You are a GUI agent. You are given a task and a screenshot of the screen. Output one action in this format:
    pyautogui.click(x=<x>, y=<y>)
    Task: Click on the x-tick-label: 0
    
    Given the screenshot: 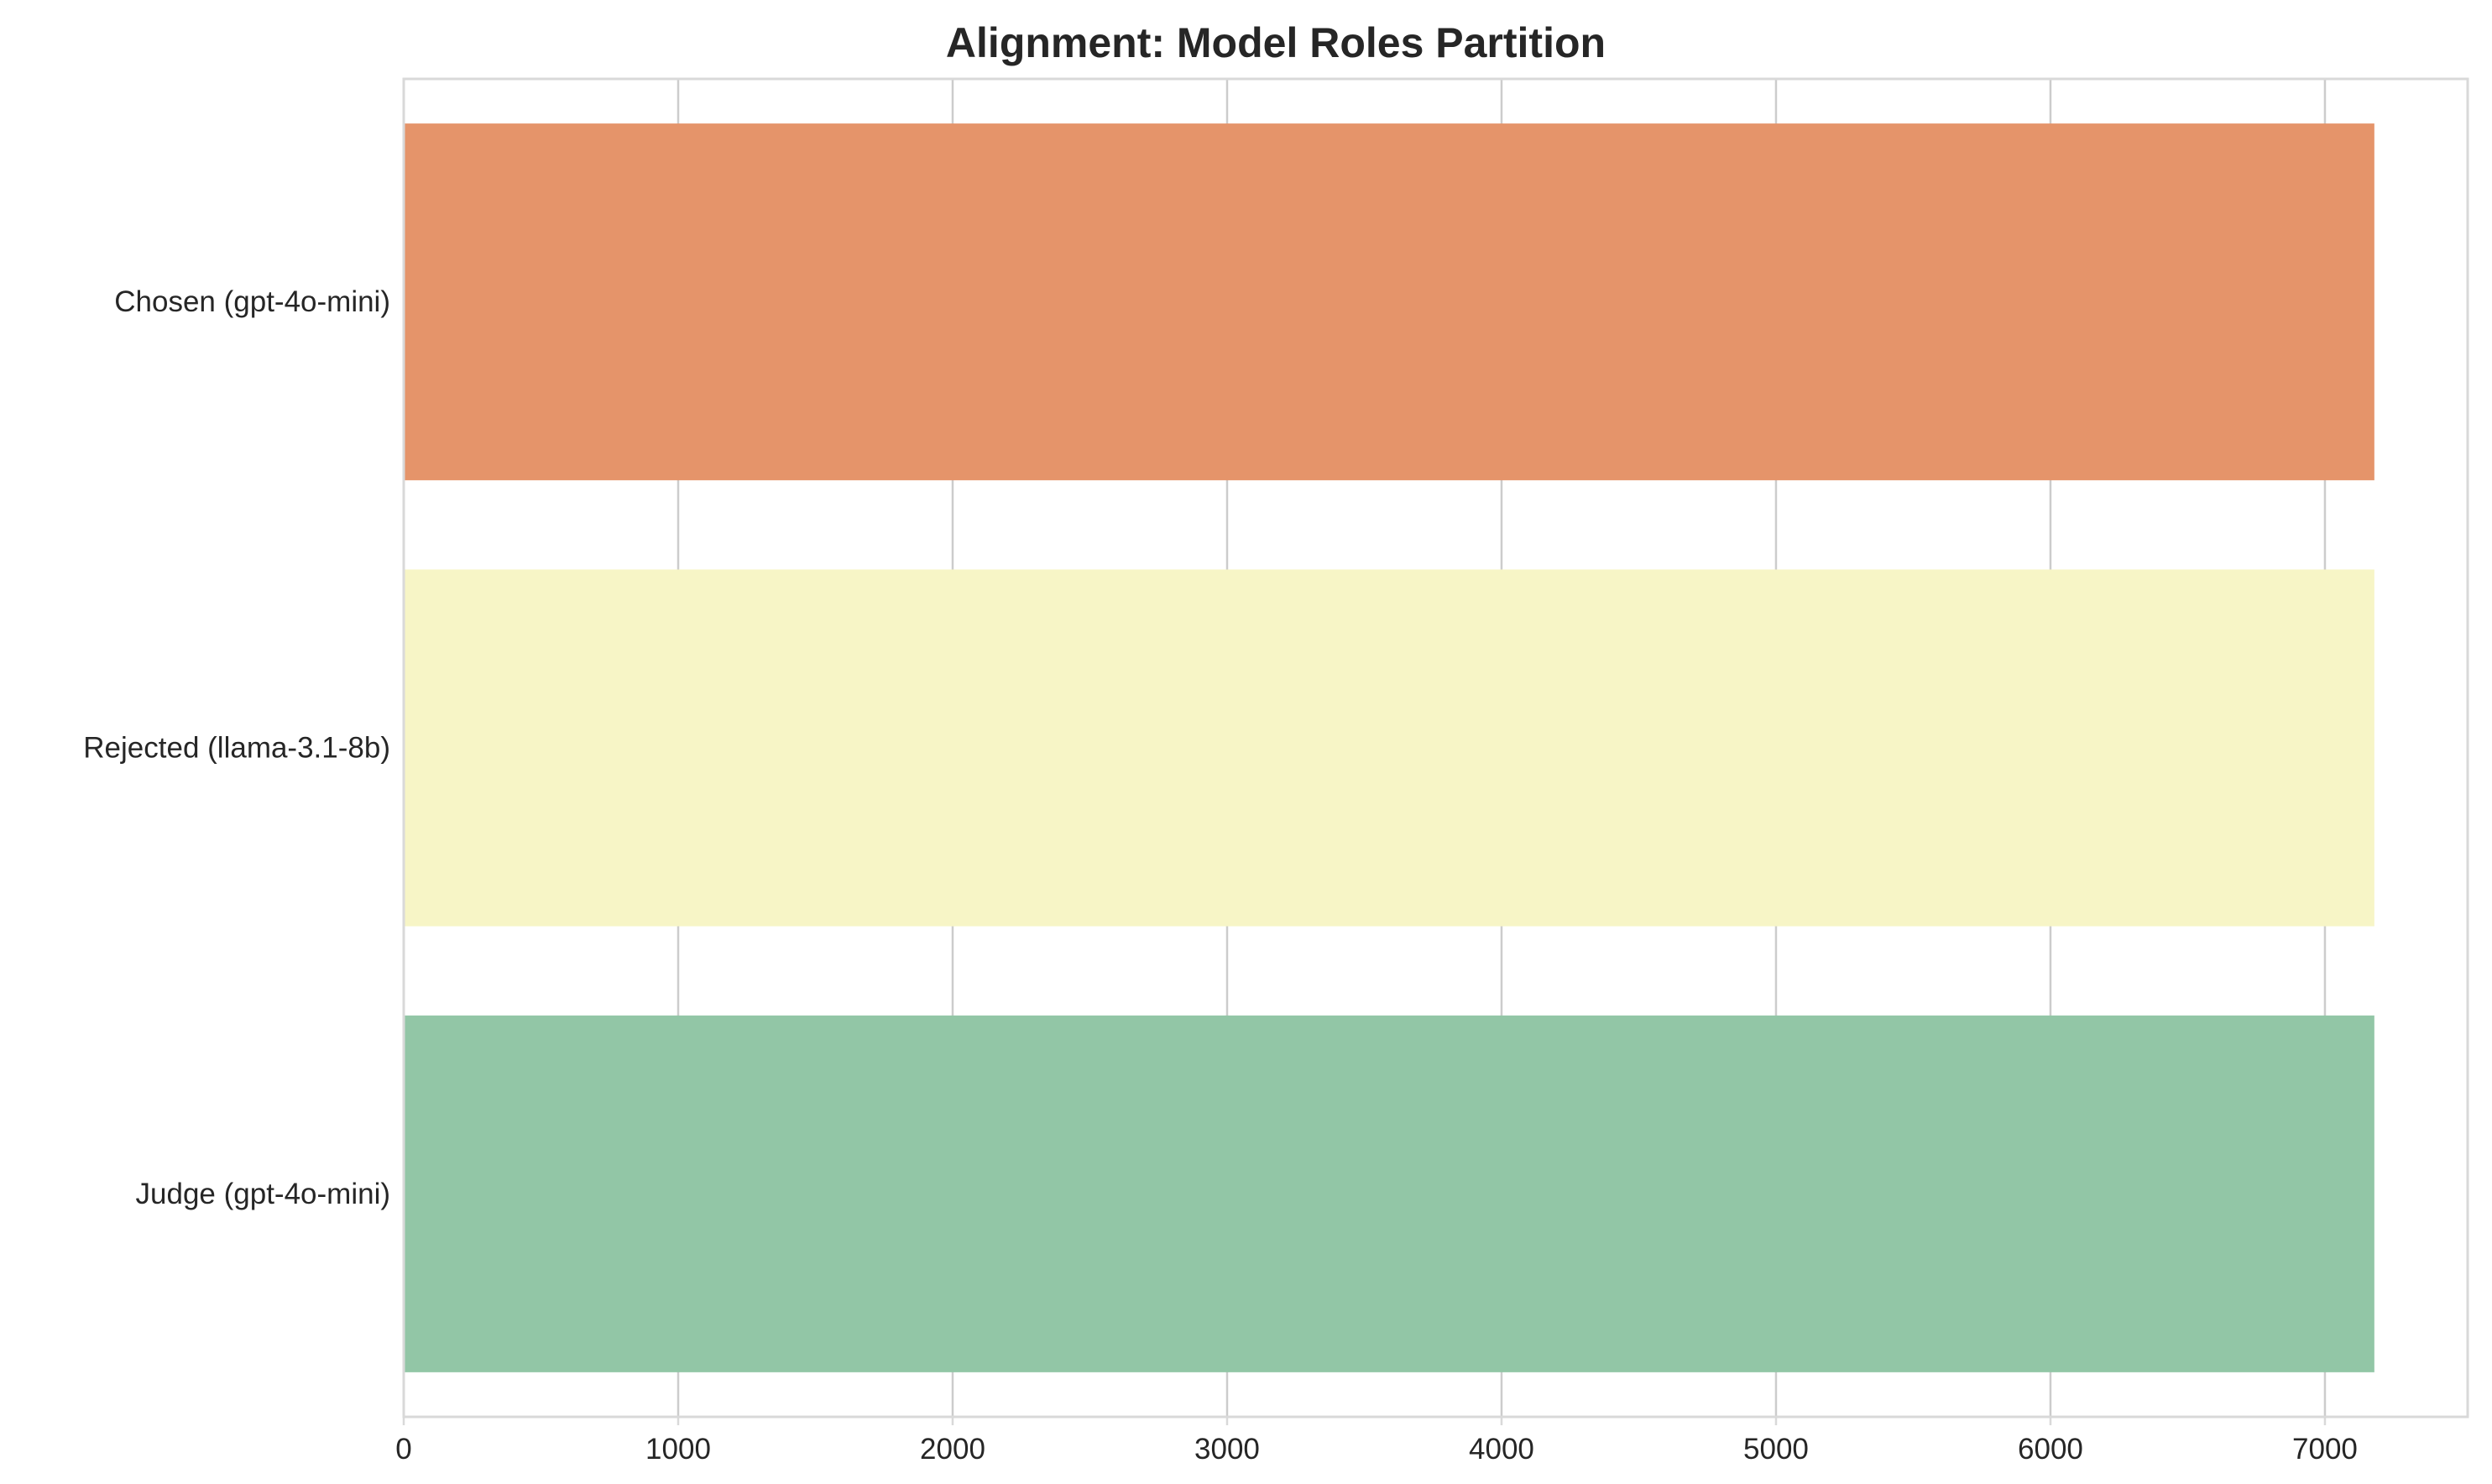 What is the action you would take?
    pyautogui.click(x=403, y=1449)
    